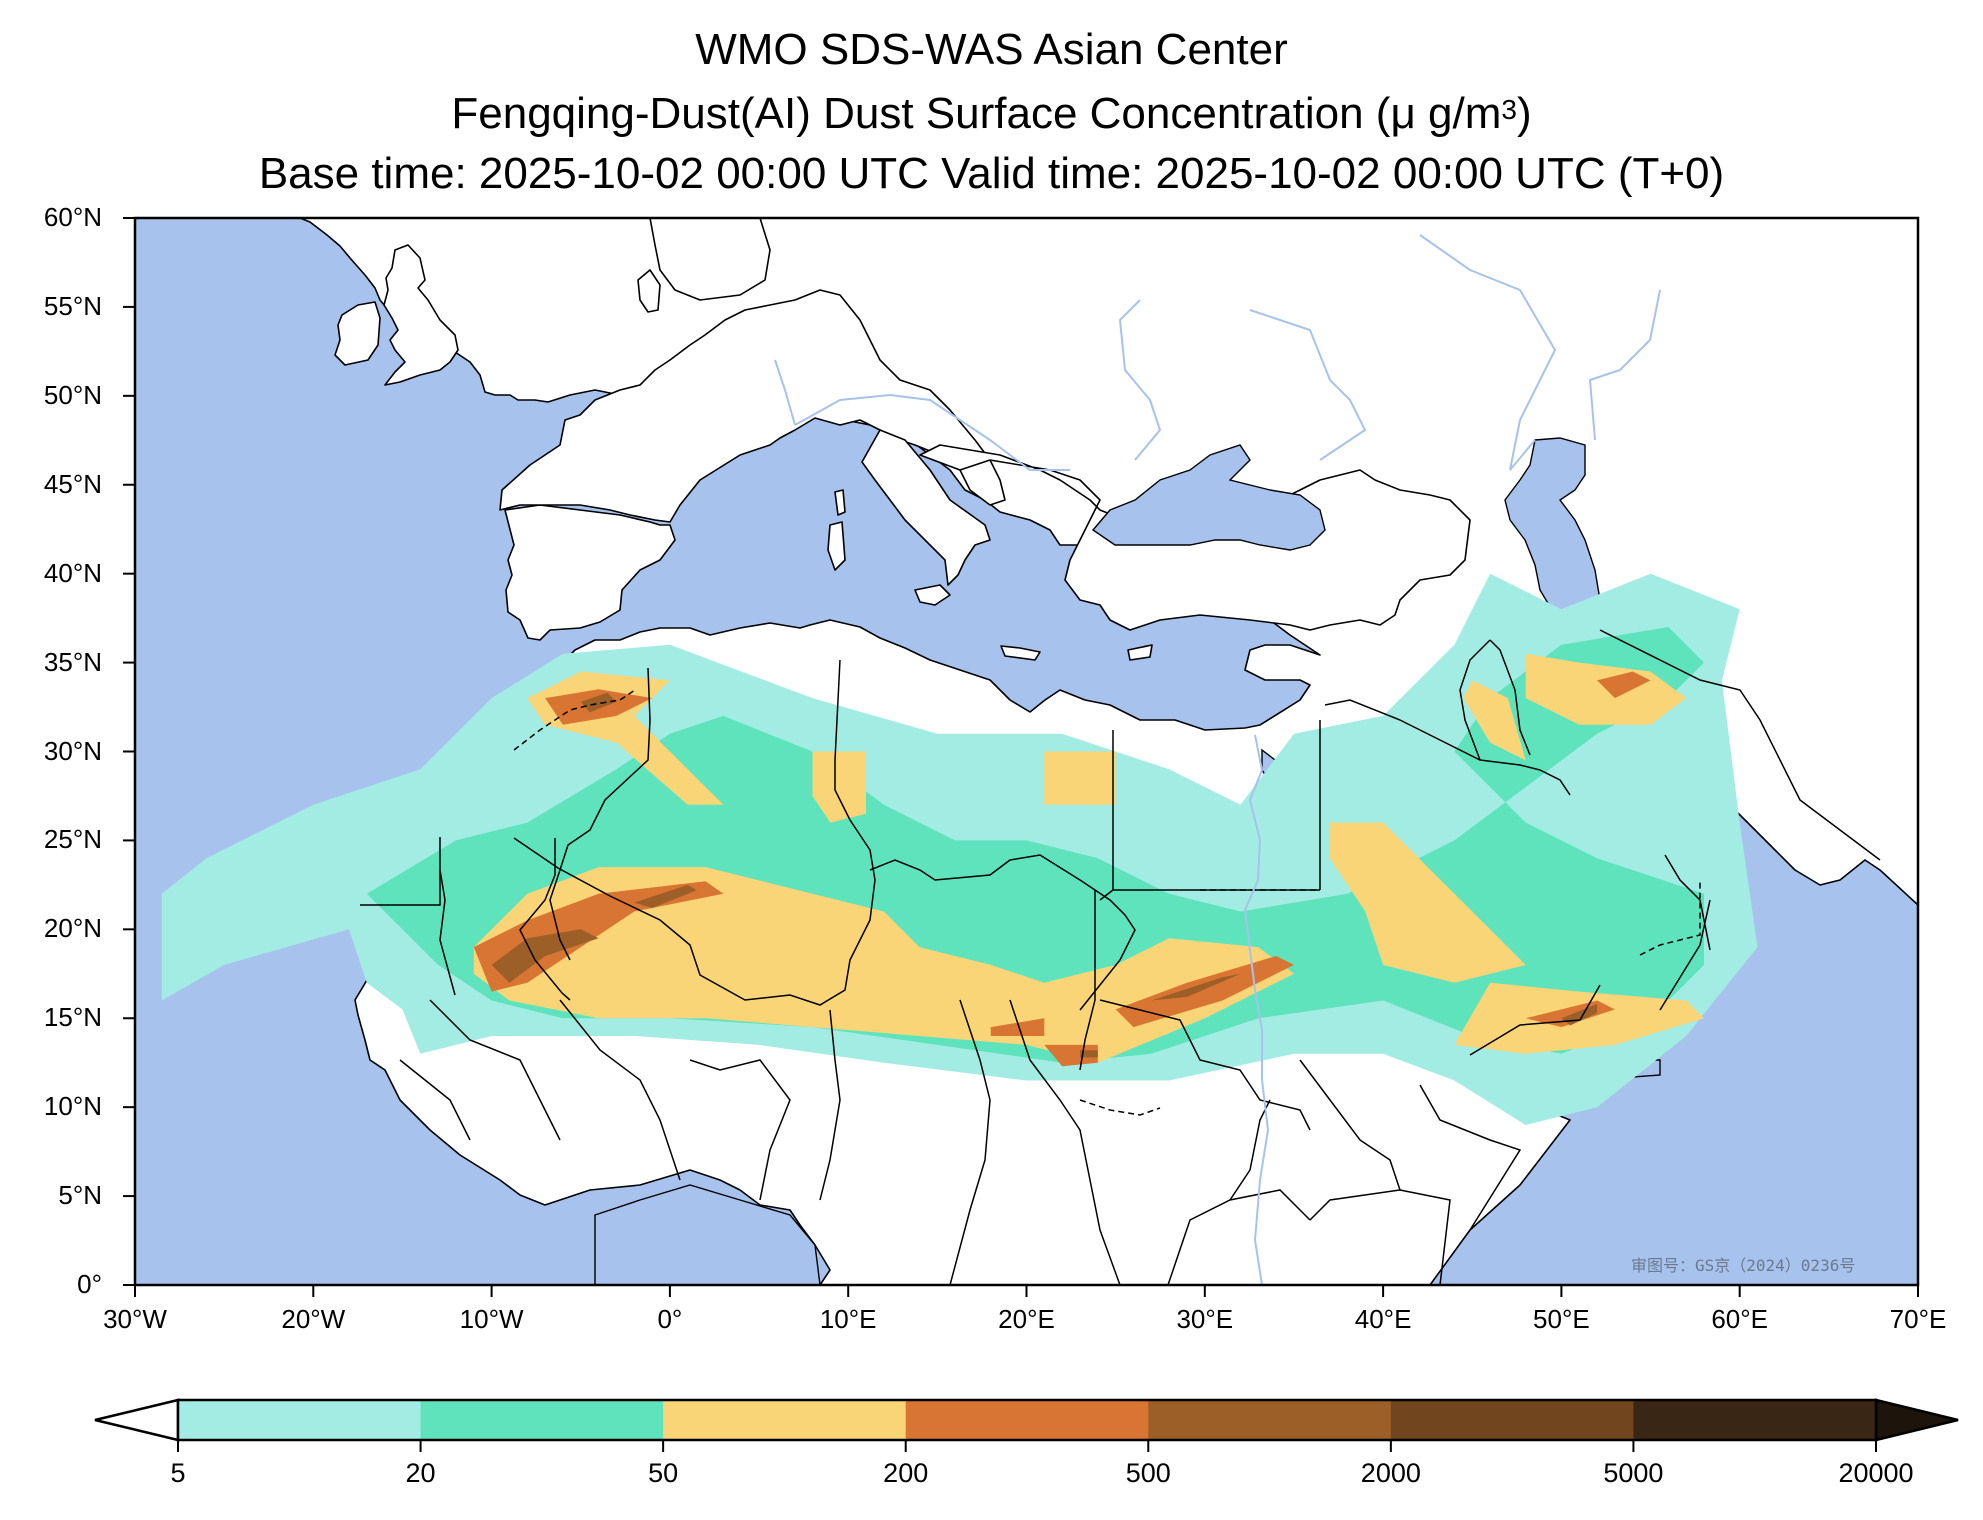 This screenshot has width=1983, height=1520. I want to click on colorbar-over-arrow, so click(1916, 1420).